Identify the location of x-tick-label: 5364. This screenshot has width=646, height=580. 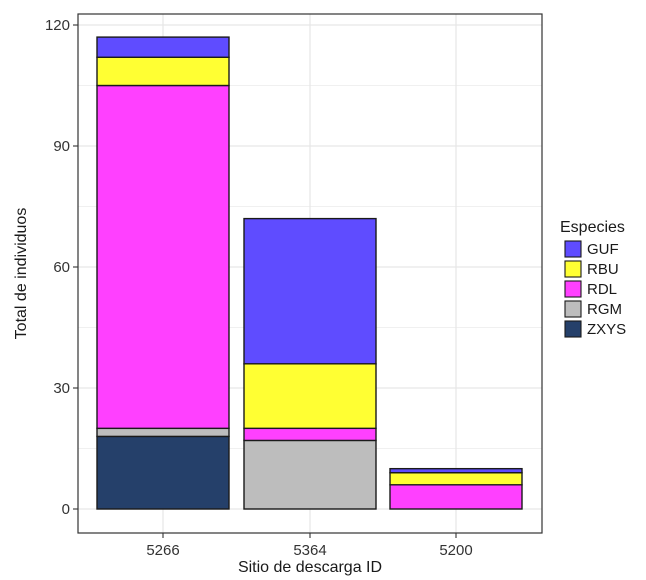
(309, 550).